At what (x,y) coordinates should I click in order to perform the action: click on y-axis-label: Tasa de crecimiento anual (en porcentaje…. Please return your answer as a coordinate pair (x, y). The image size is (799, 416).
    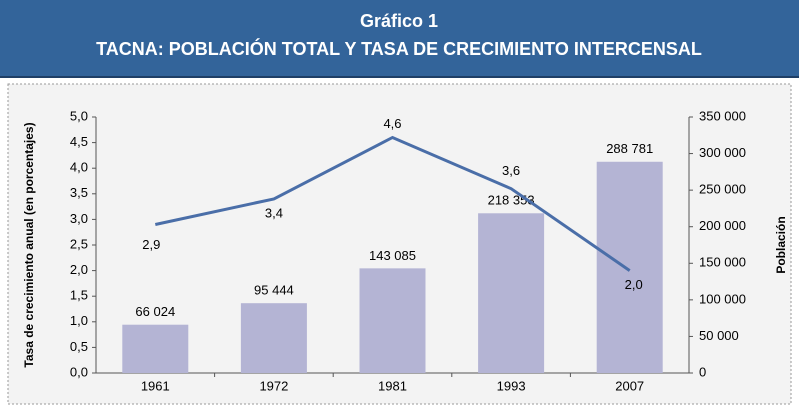
    Looking at the image, I should click on (29, 244).